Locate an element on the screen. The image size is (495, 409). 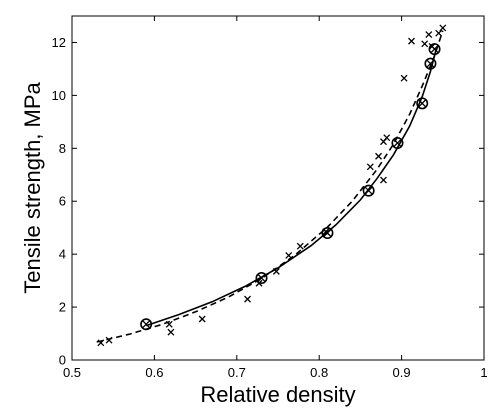
x-tick-label: 0.5 is located at coordinates (72, 372).